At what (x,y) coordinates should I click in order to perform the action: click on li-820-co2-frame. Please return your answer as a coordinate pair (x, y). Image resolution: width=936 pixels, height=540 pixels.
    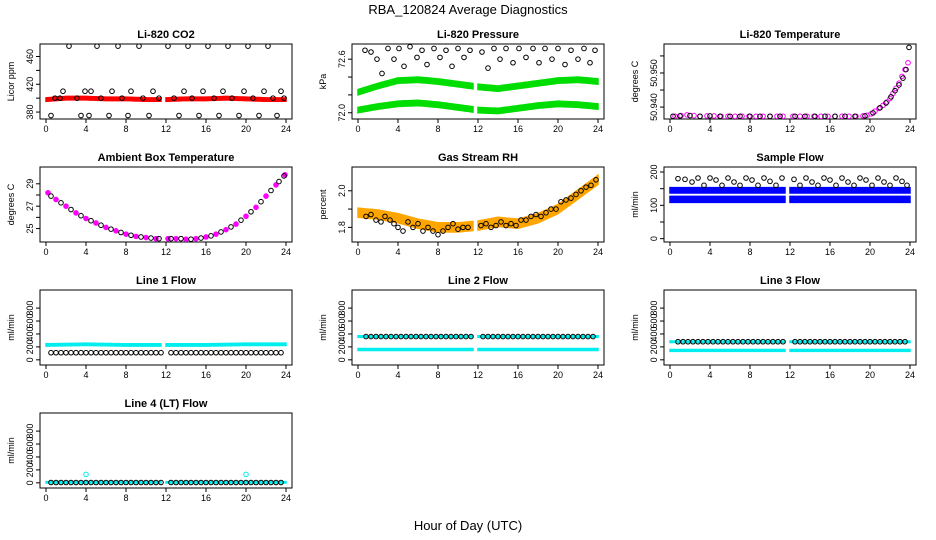
    Looking at the image, I should click on (166, 81).